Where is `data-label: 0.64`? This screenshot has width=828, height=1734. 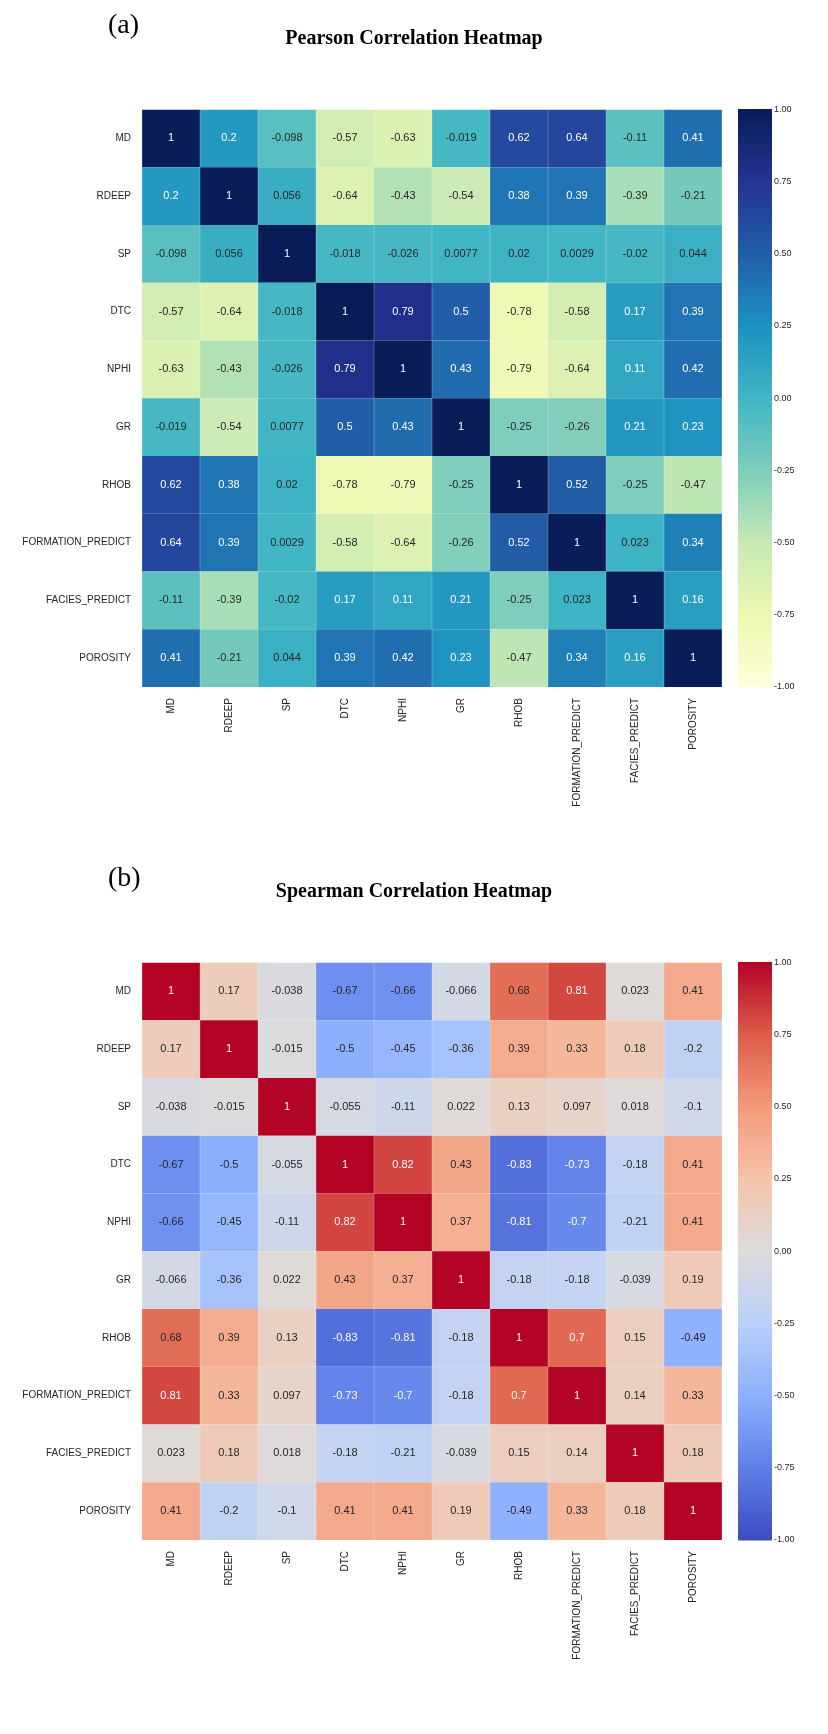 data-label: 0.64 is located at coordinates (171, 541).